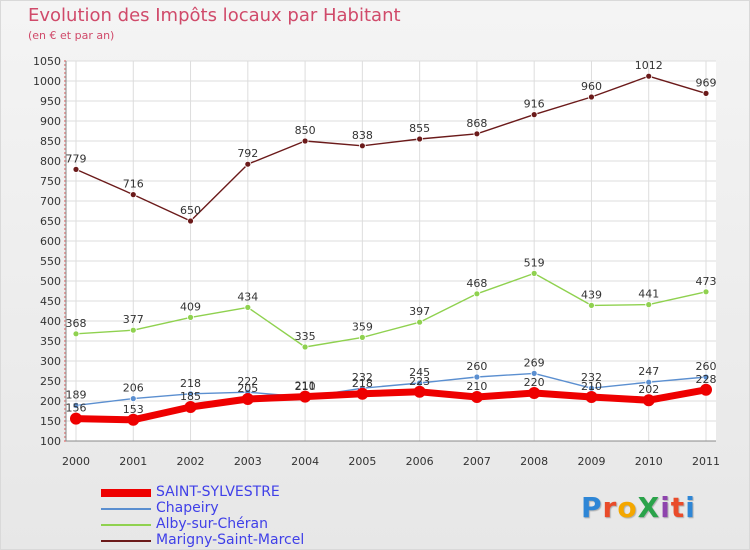 This screenshot has width=750, height=550. I want to click on data-label-marigny-saint-marcel: 969, so click(706, 82).